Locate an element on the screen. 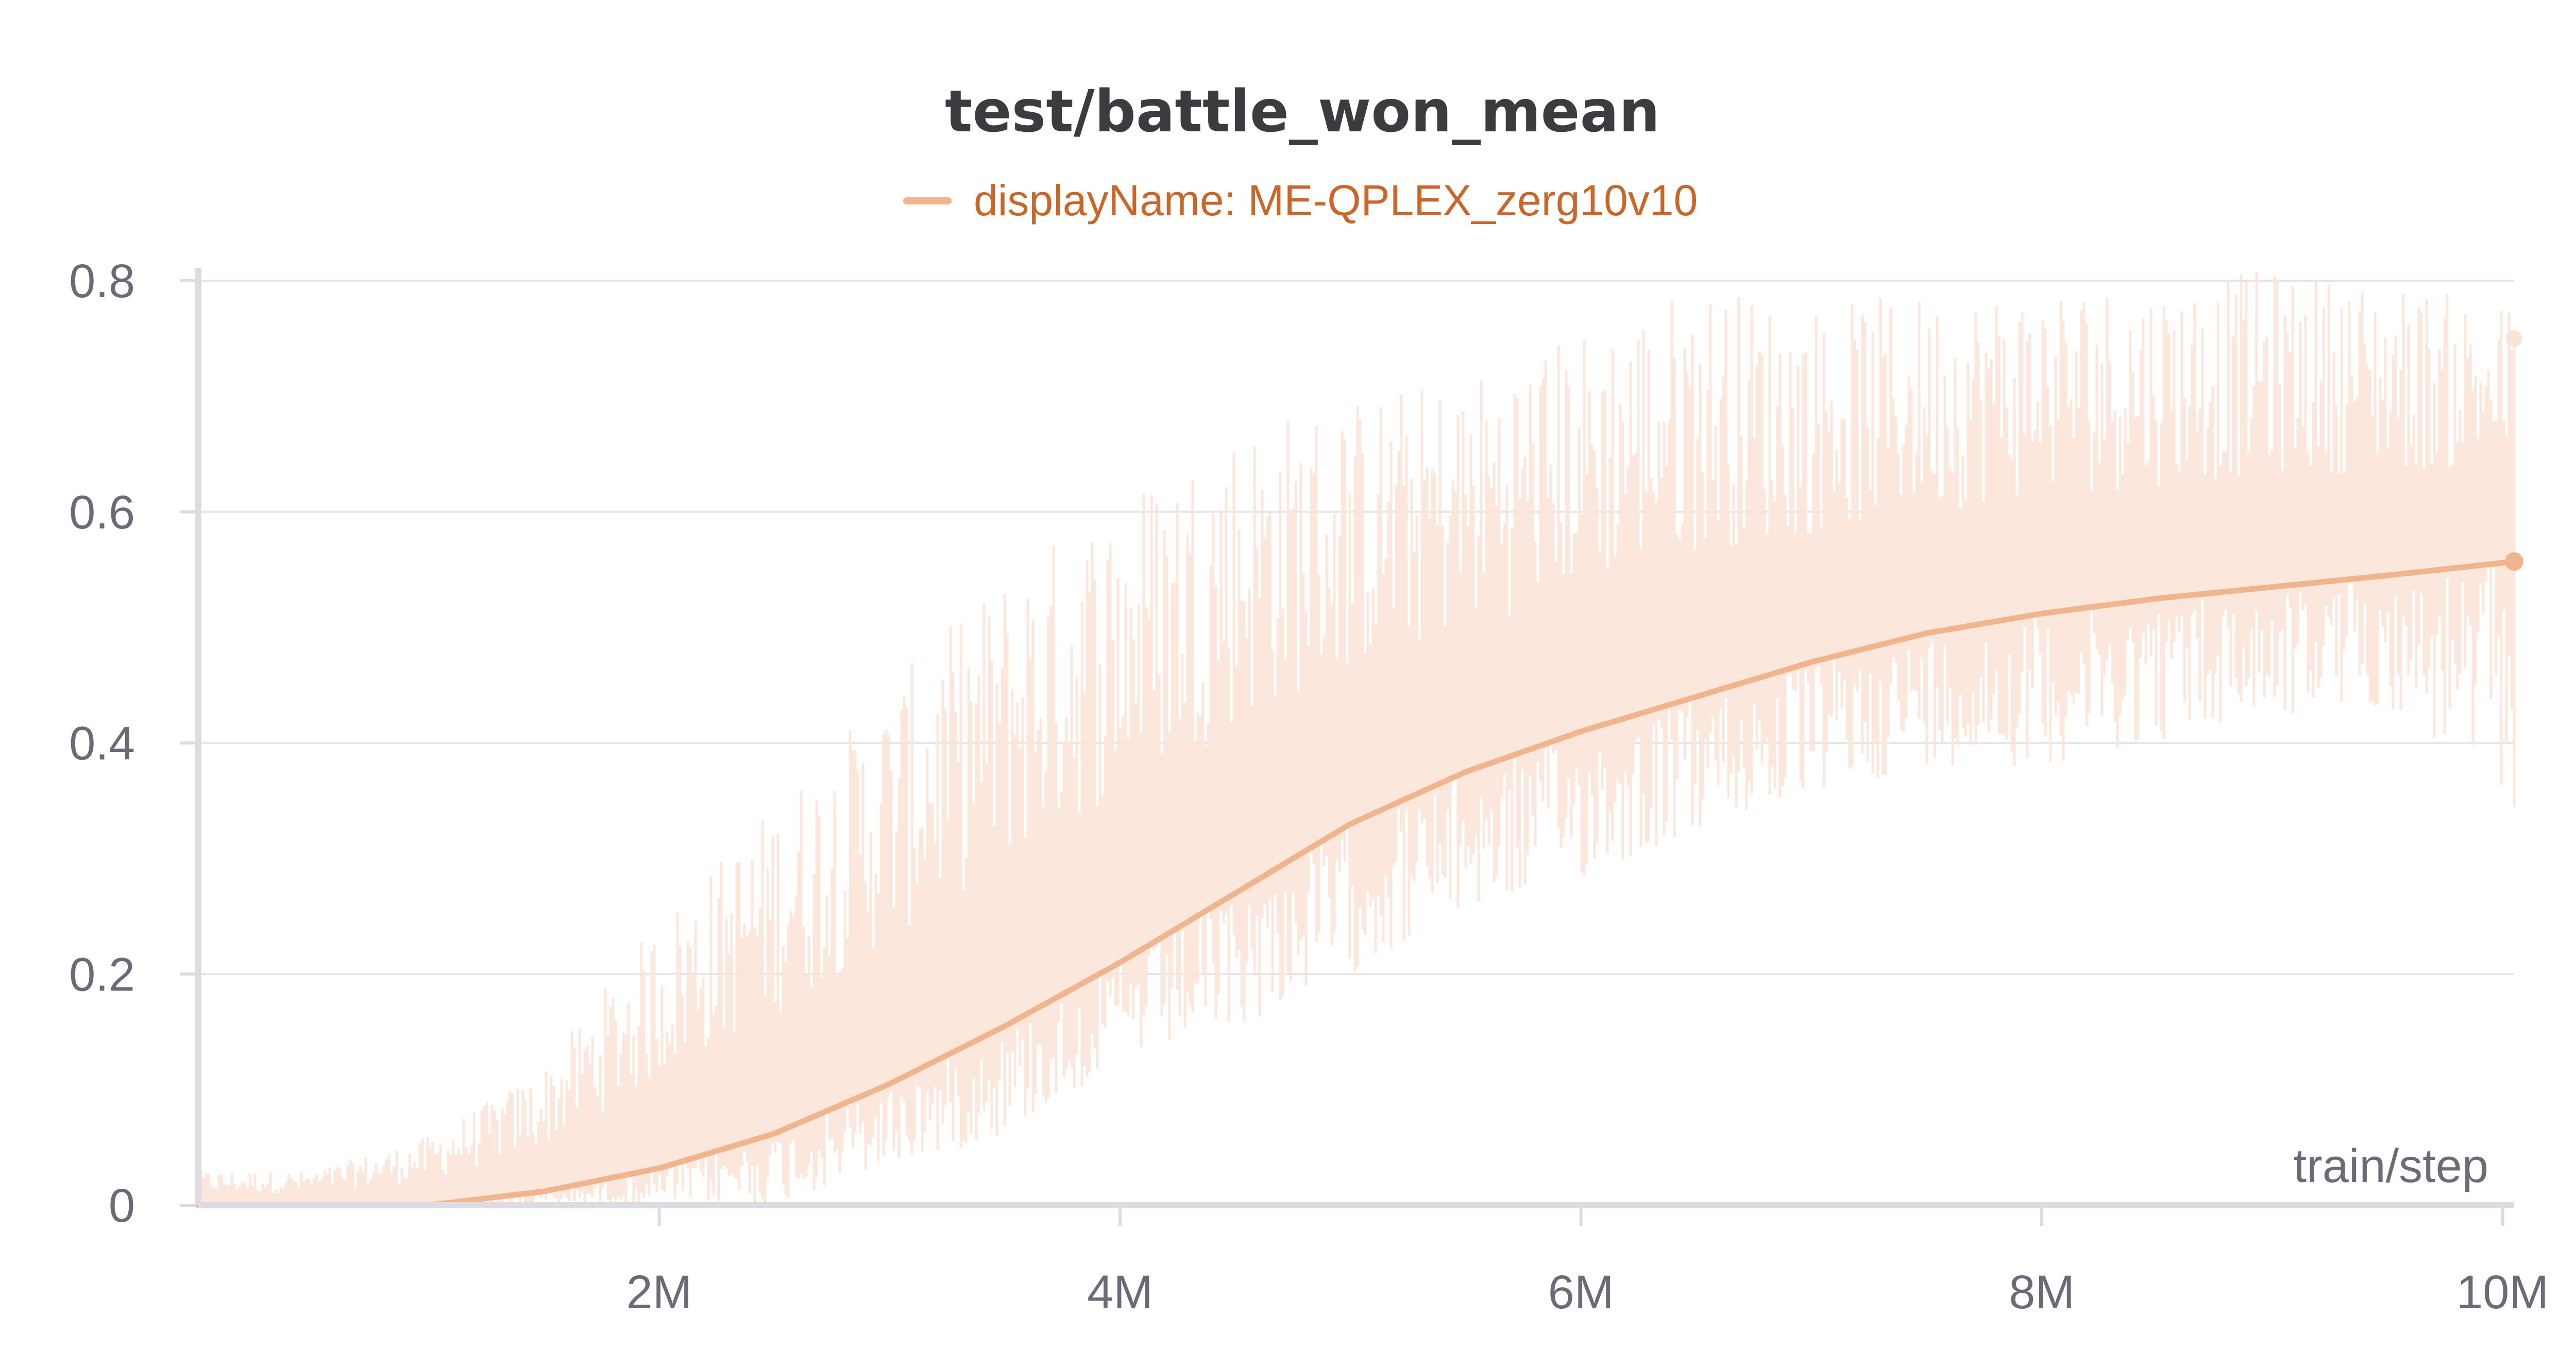  x-tick-label: 8M is located at coordinates (2042, 1292).